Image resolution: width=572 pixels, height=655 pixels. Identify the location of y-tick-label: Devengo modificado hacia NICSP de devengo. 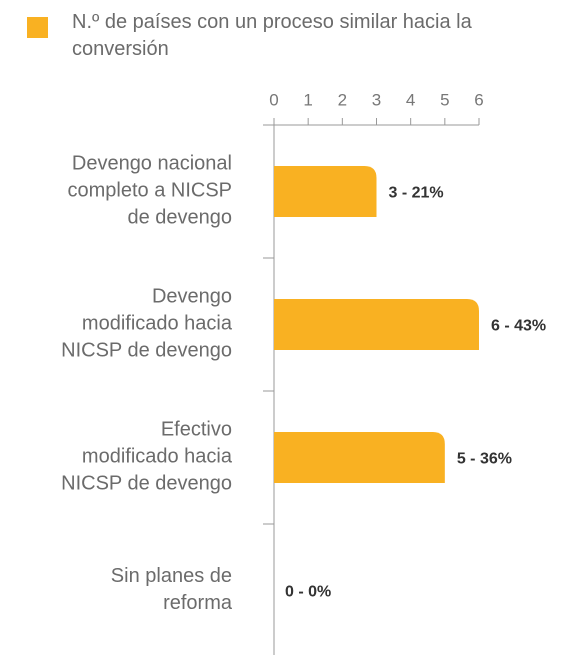
(147, 324).